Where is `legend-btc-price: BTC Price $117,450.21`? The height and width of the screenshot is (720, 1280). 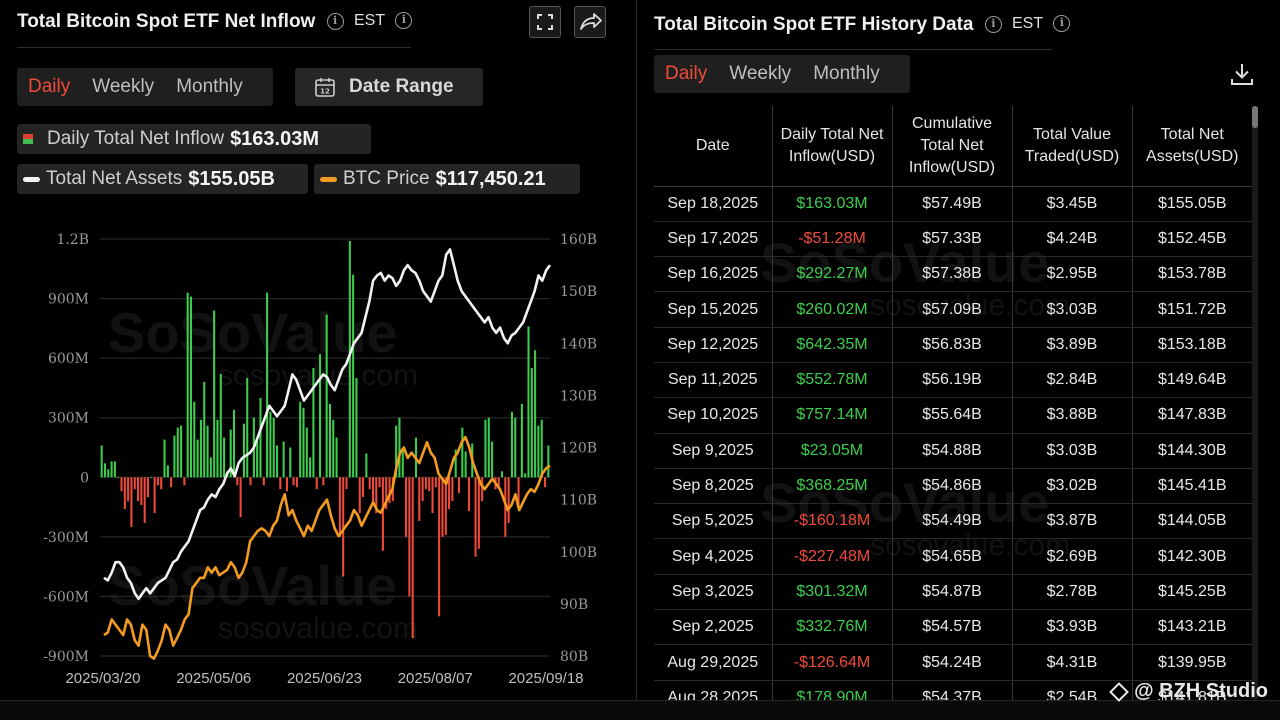 legend-btc-price: BTC Price $117,450.21 is located at coordinates (447, 179).